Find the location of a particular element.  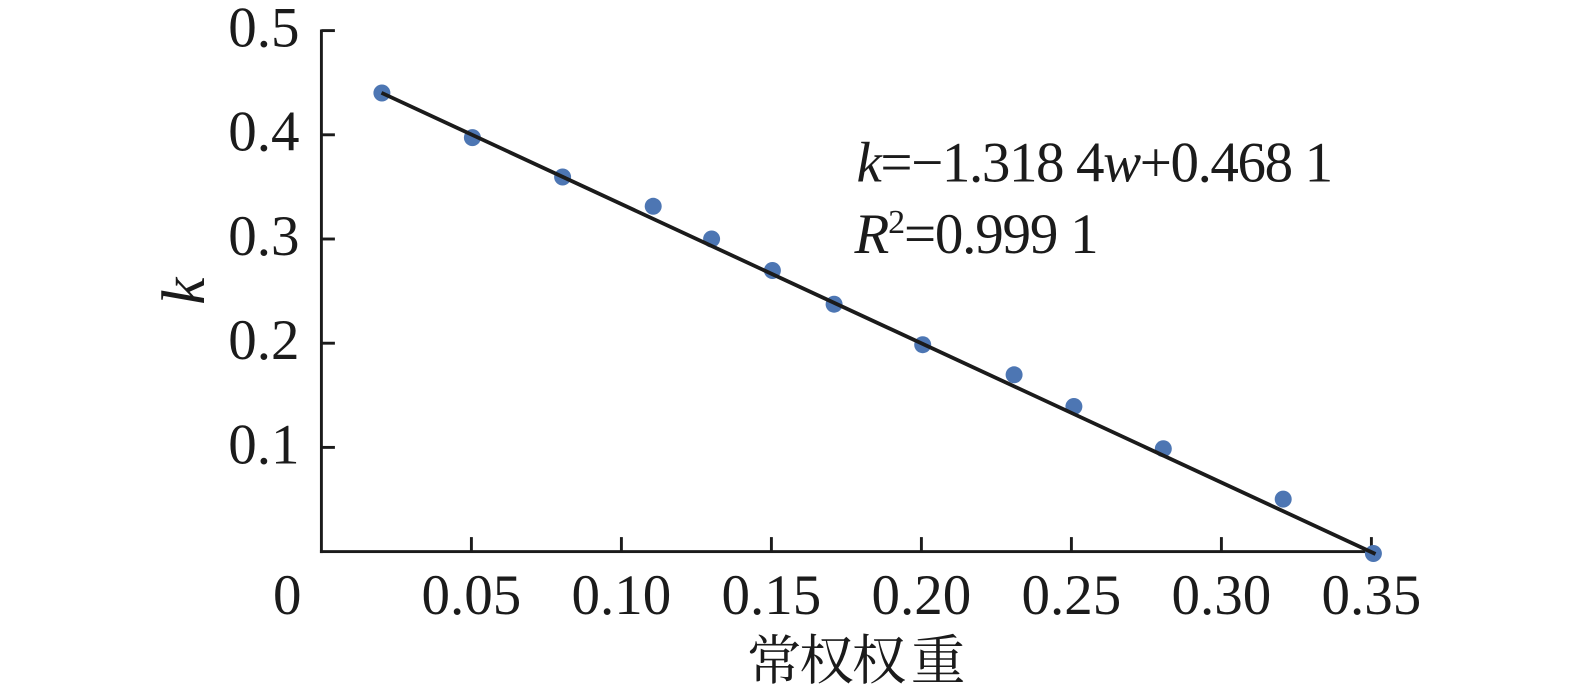

svg-text: 0.1 is located at coordinates (263, 444).